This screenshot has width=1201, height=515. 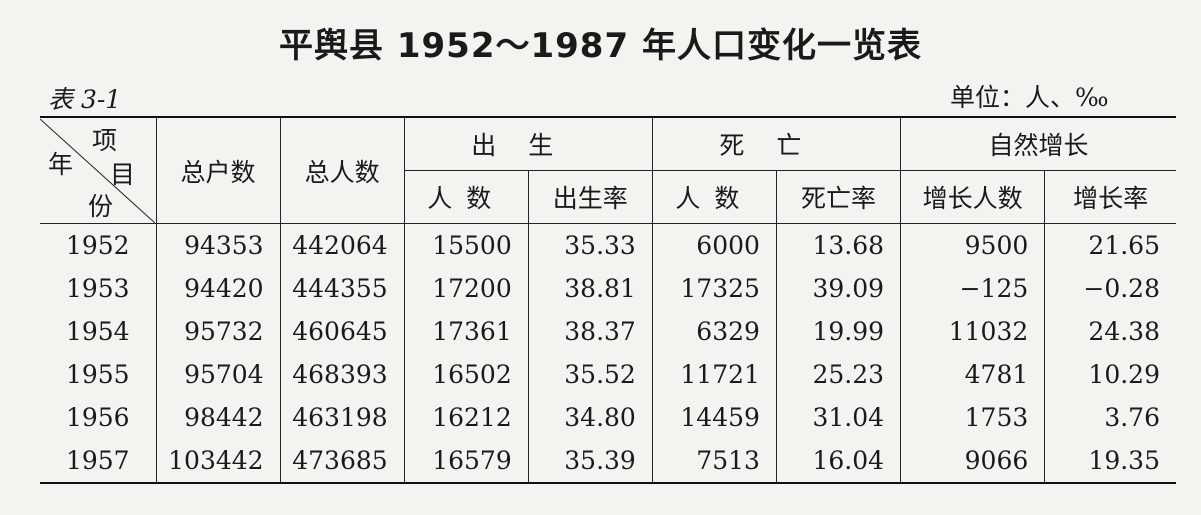 I want to click on header-population: 总人数, so click(x=342, y=170).